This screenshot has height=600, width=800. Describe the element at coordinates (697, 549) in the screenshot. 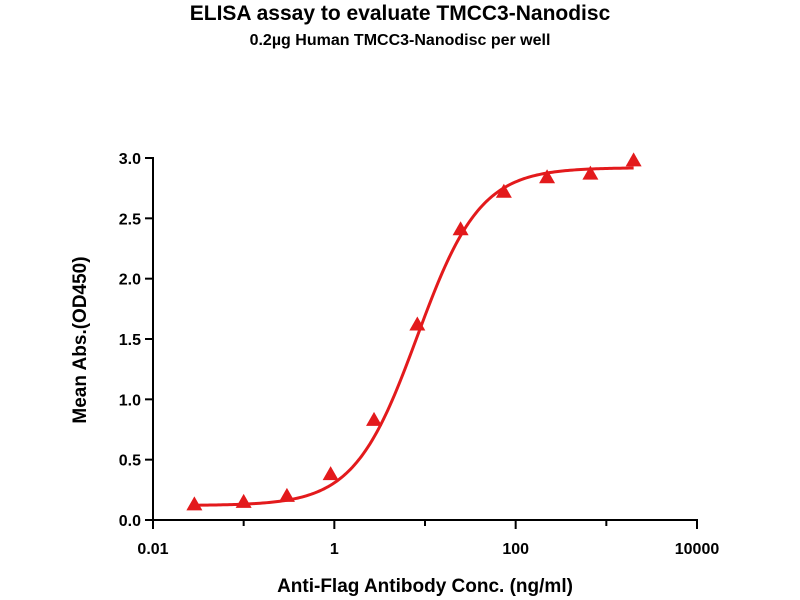

I see `x-tick-label: 10000` at that location.